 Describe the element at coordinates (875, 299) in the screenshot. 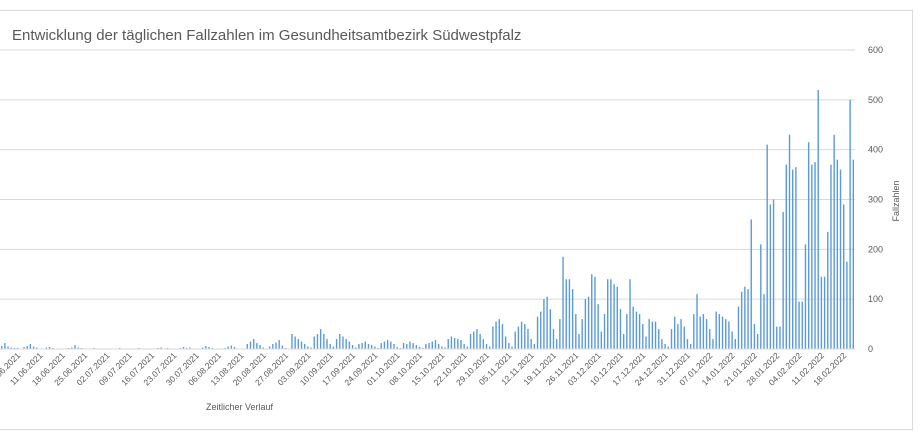

I see `y-tick-label: 100` at that location.